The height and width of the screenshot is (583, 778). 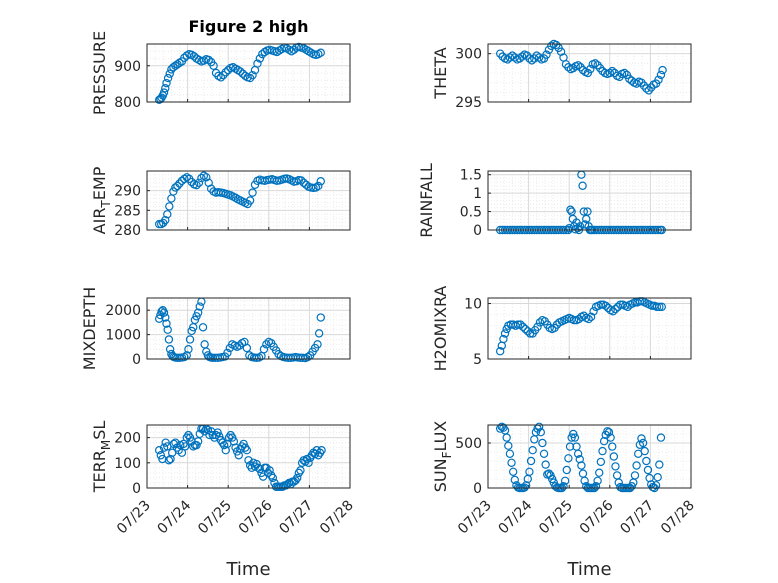 I want to click on plot-area, so click(x=248, y=328).